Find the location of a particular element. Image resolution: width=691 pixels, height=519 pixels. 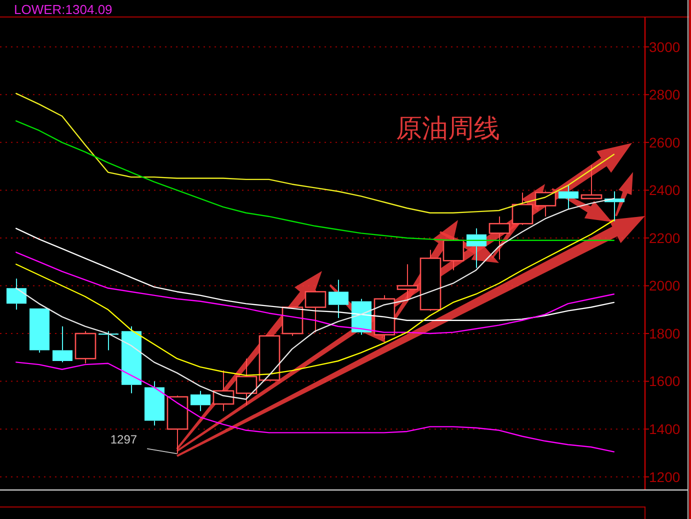

annotation: 1297 is located at coordinates (124, 439).